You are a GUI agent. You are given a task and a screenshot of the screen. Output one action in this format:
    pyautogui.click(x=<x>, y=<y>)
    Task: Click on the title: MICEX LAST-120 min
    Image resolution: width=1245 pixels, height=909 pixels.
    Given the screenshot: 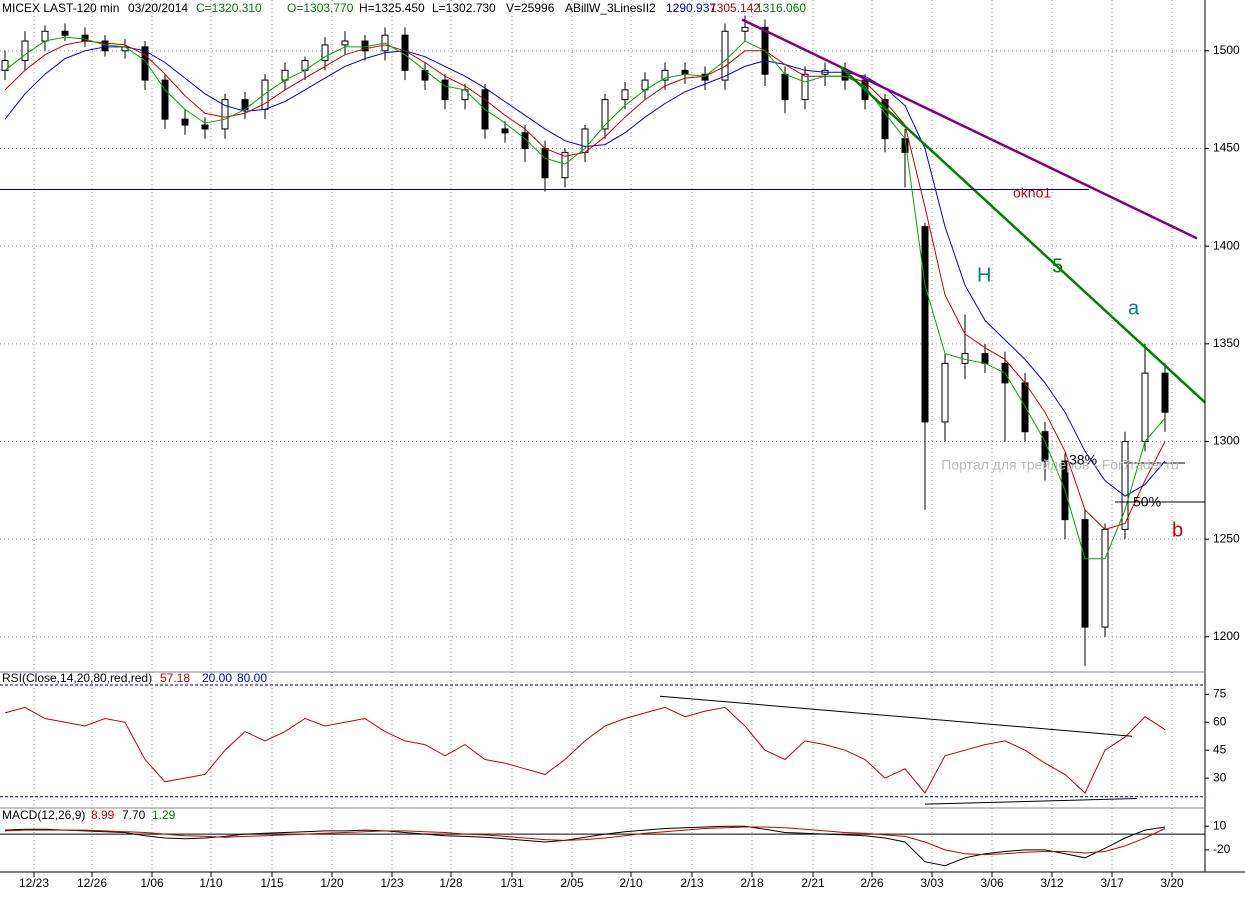 What is the action you would take?
    pyautogui.click(x=60, y=8)
    